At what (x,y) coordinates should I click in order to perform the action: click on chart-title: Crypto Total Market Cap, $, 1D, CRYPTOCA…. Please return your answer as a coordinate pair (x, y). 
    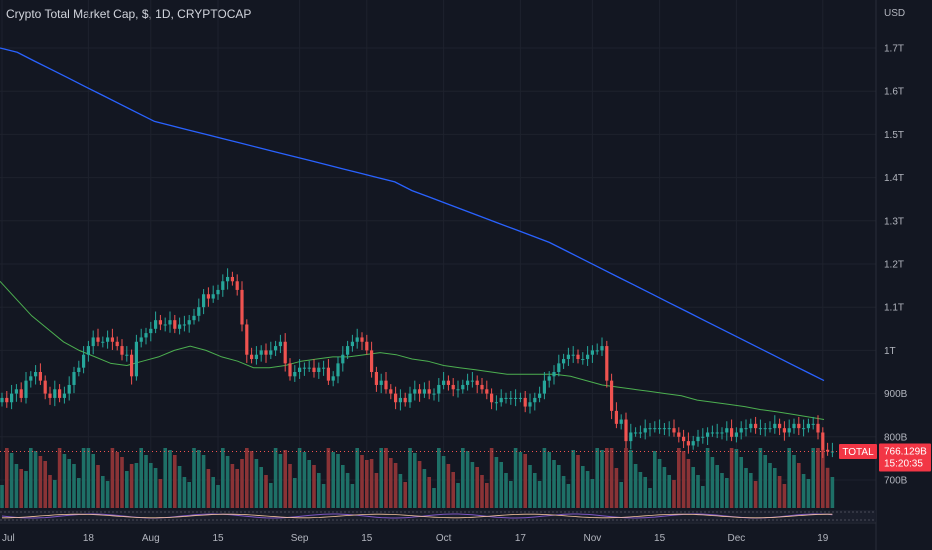
    Looking at the image, I should click on (129, 14).